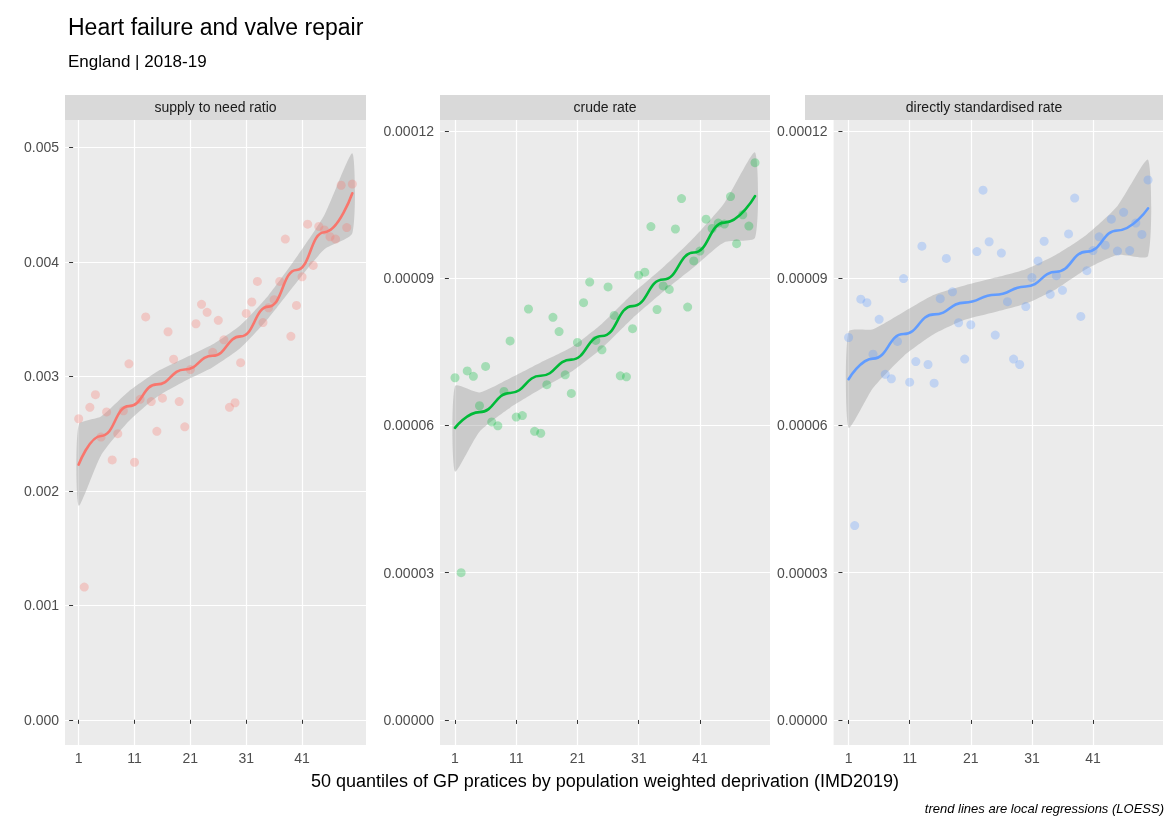 This screenshot has width=1170, height=835. I want to click on x-tick-label: 41, so click(302, 758).